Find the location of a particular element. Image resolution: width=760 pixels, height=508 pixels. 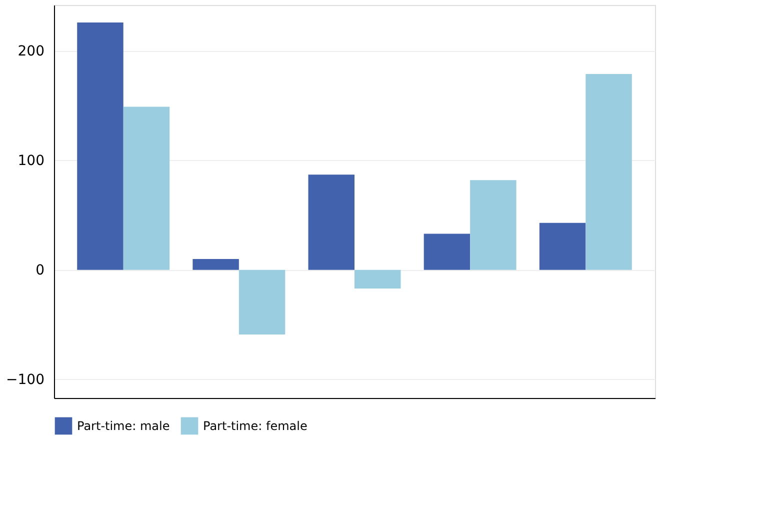

legend-label: Part-time: female is located at coordinates (255, 425).